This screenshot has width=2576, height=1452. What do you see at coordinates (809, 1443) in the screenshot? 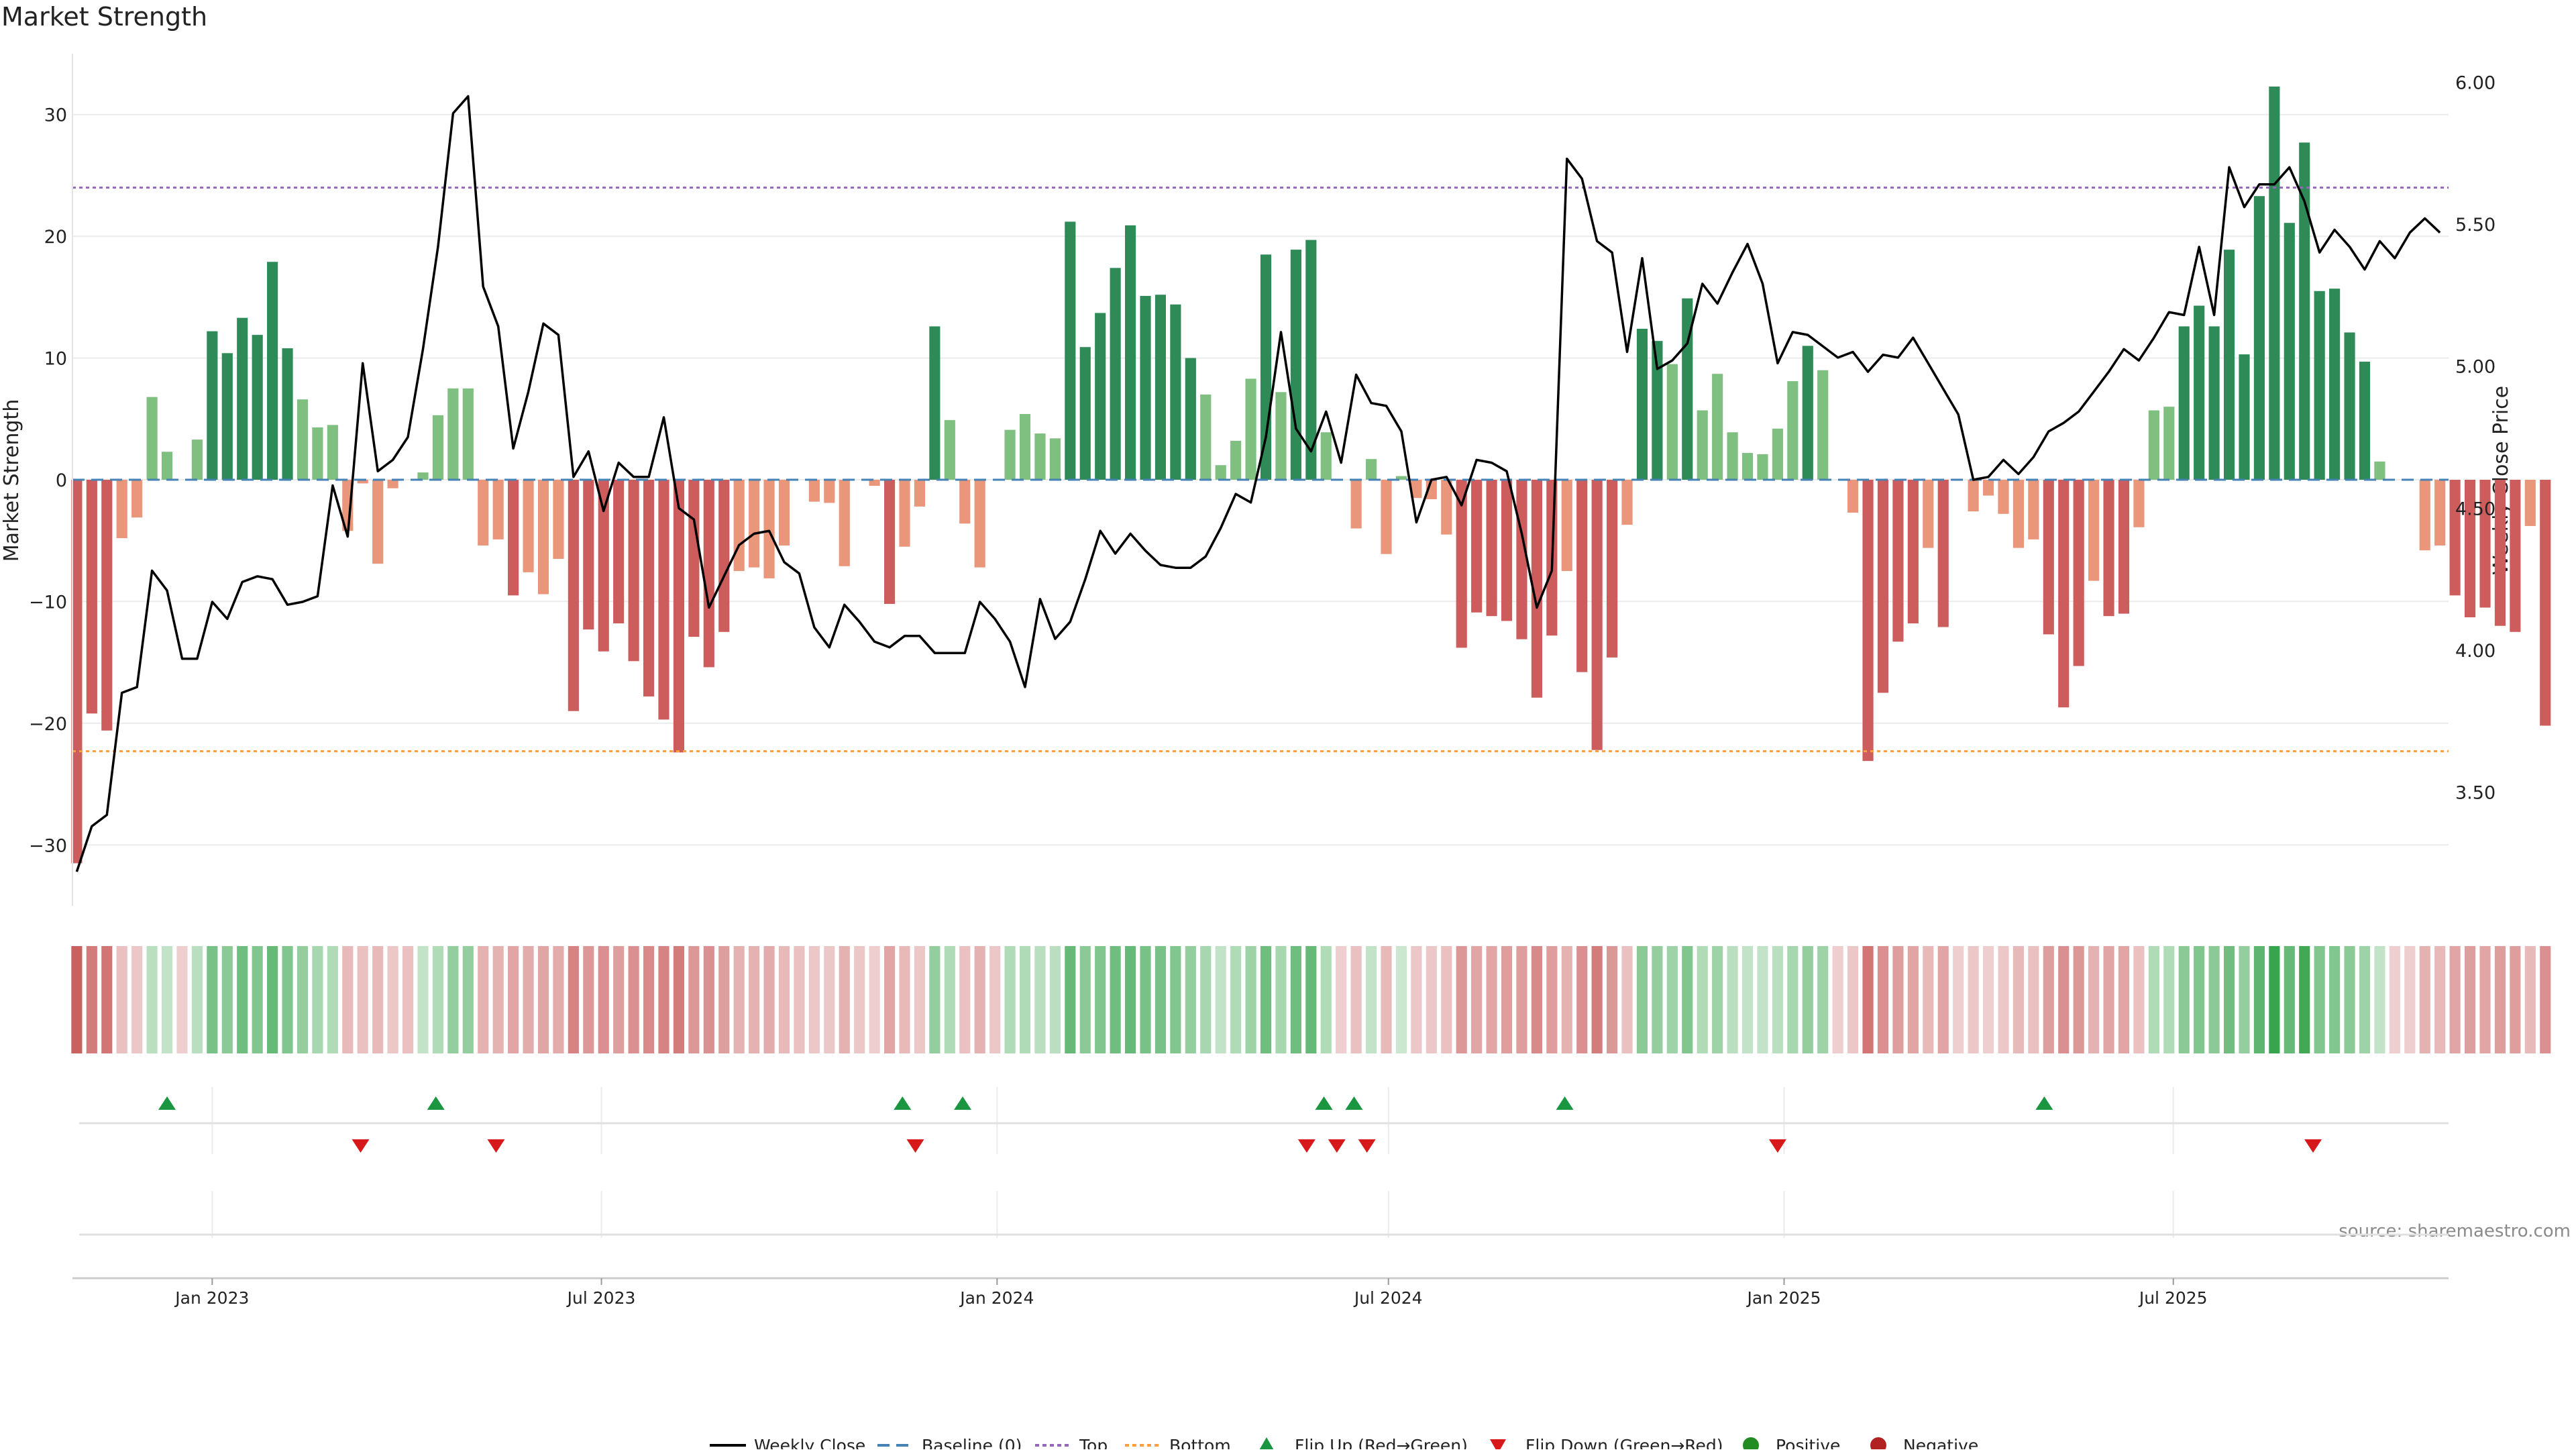
I see `legend-label: Weekly Close` at bounding box center [809, 1443].